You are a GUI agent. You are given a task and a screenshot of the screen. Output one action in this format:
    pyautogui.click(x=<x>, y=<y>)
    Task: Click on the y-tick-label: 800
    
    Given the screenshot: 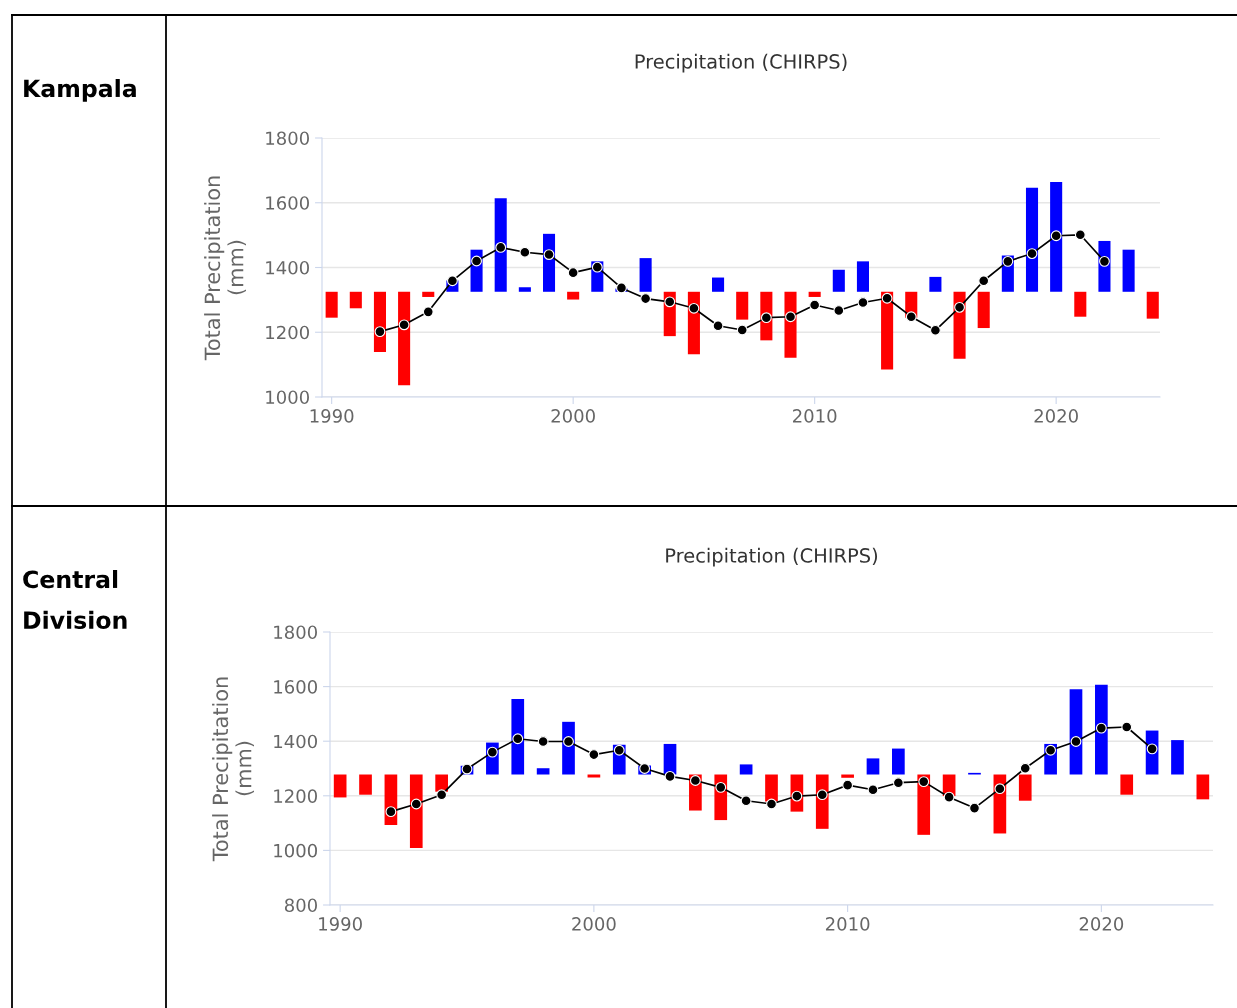 What is the action you would take?
    pyautogui.click(x=300, y=905)
    